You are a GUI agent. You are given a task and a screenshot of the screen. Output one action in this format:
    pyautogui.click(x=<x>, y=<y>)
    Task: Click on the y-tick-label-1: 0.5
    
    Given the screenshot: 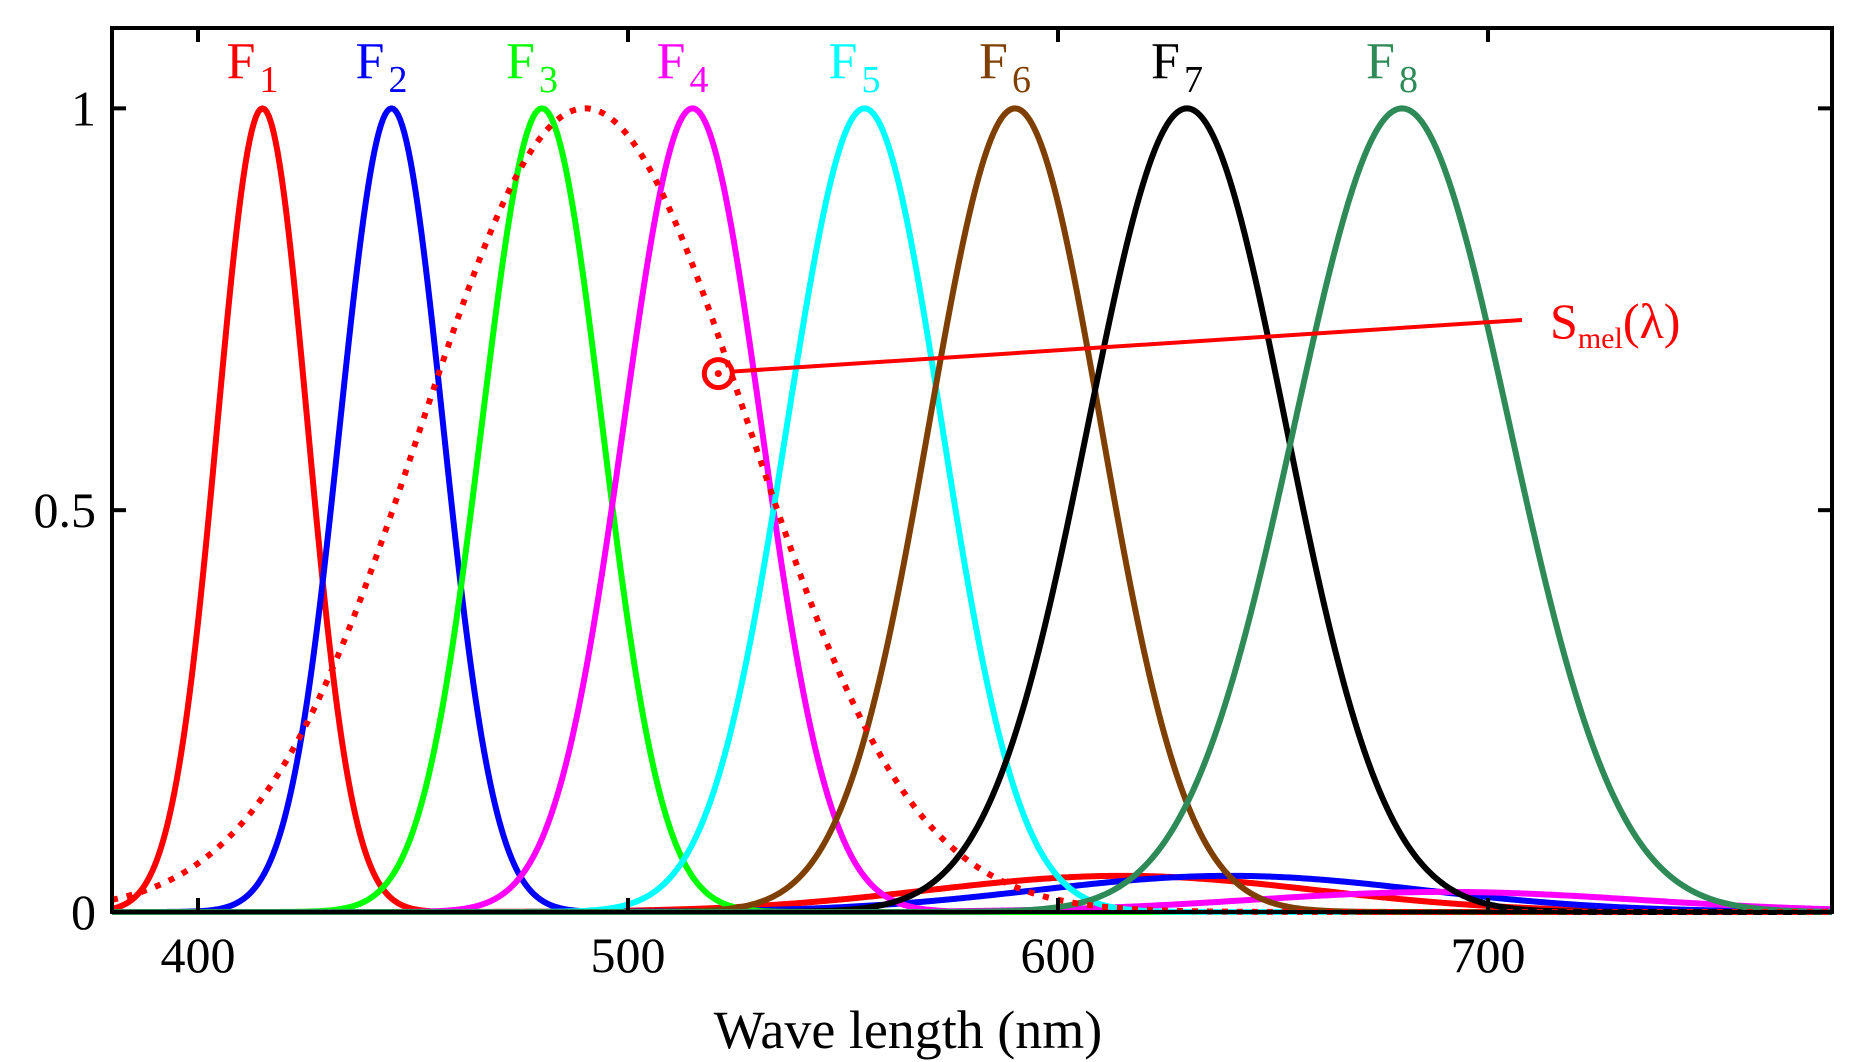 What is the action you would take?
    pyautogui.click(x=65, y=510)
    